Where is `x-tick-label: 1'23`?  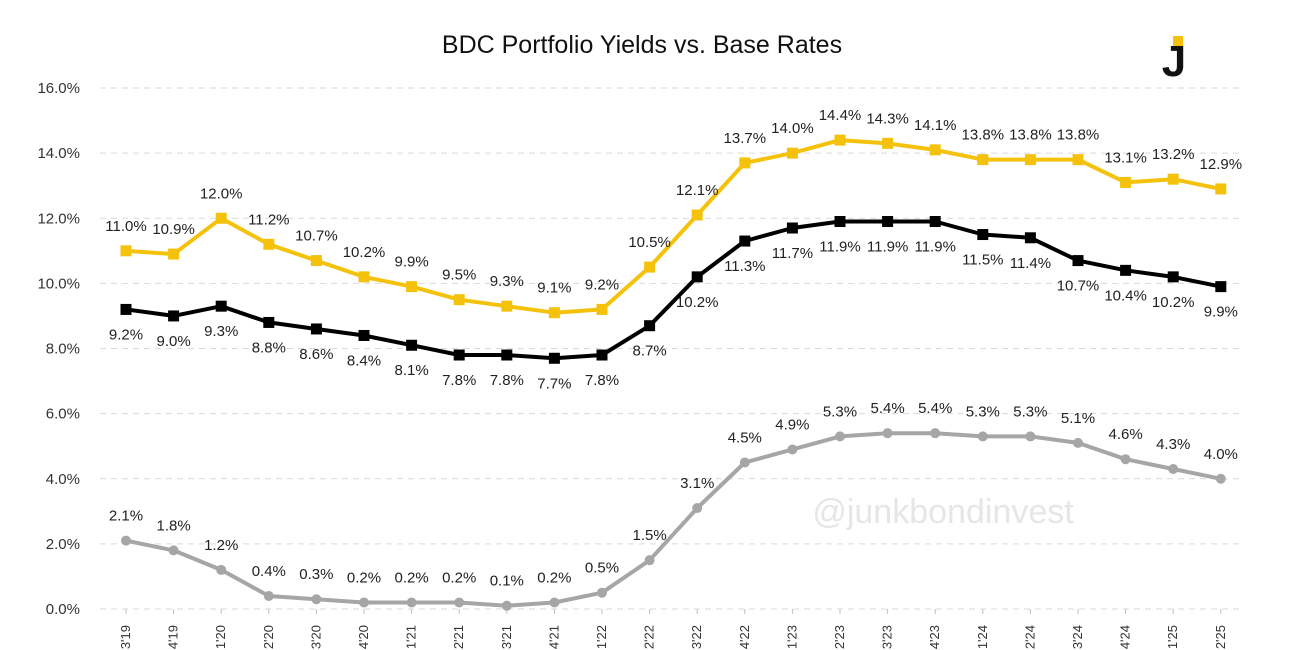 x-tick-label: 1'23 is located at coordinates (791, 637).